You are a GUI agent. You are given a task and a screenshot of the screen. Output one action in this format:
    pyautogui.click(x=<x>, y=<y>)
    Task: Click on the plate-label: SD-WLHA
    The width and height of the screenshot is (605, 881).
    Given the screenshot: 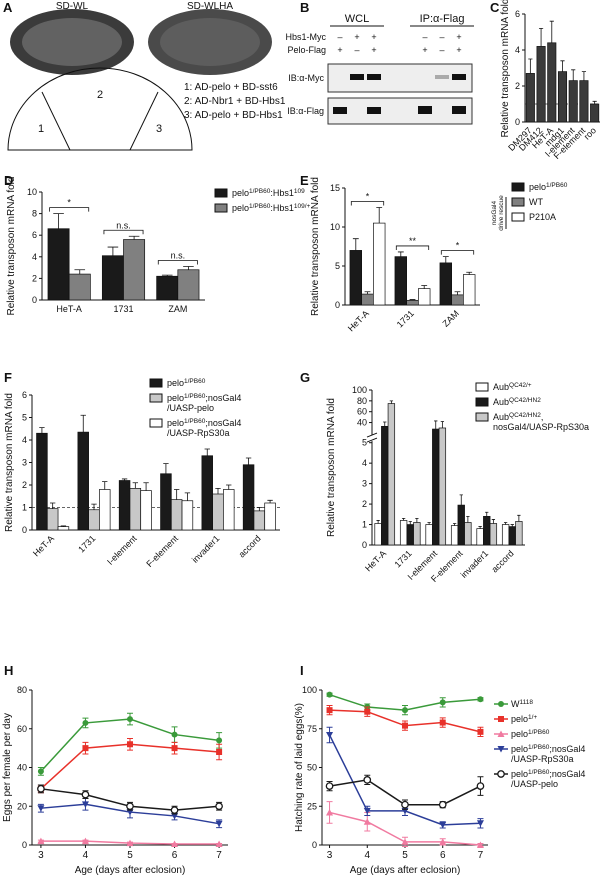 What is the action you would take?
    pyautogui.click(x=210, y=6)
    